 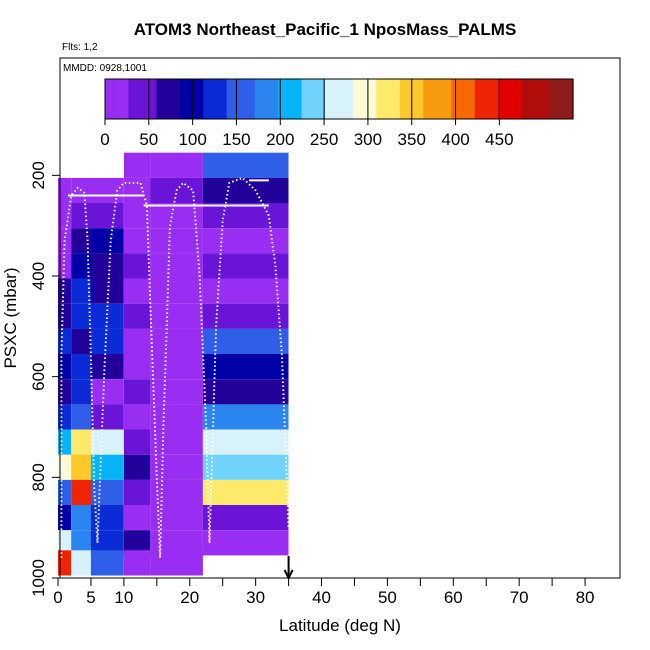 I want to click on colorbar-tick-label: 150, so click(x=236, y=139).